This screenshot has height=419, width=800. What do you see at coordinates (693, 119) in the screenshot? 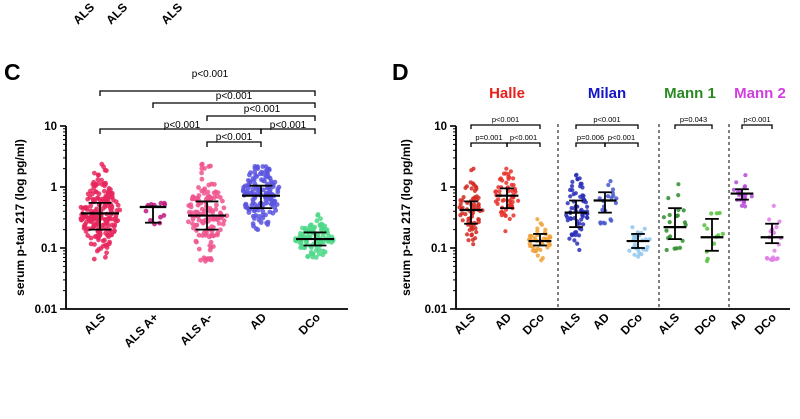
I see `p-value-label: p=0.043` at bounding box center [693, 119].